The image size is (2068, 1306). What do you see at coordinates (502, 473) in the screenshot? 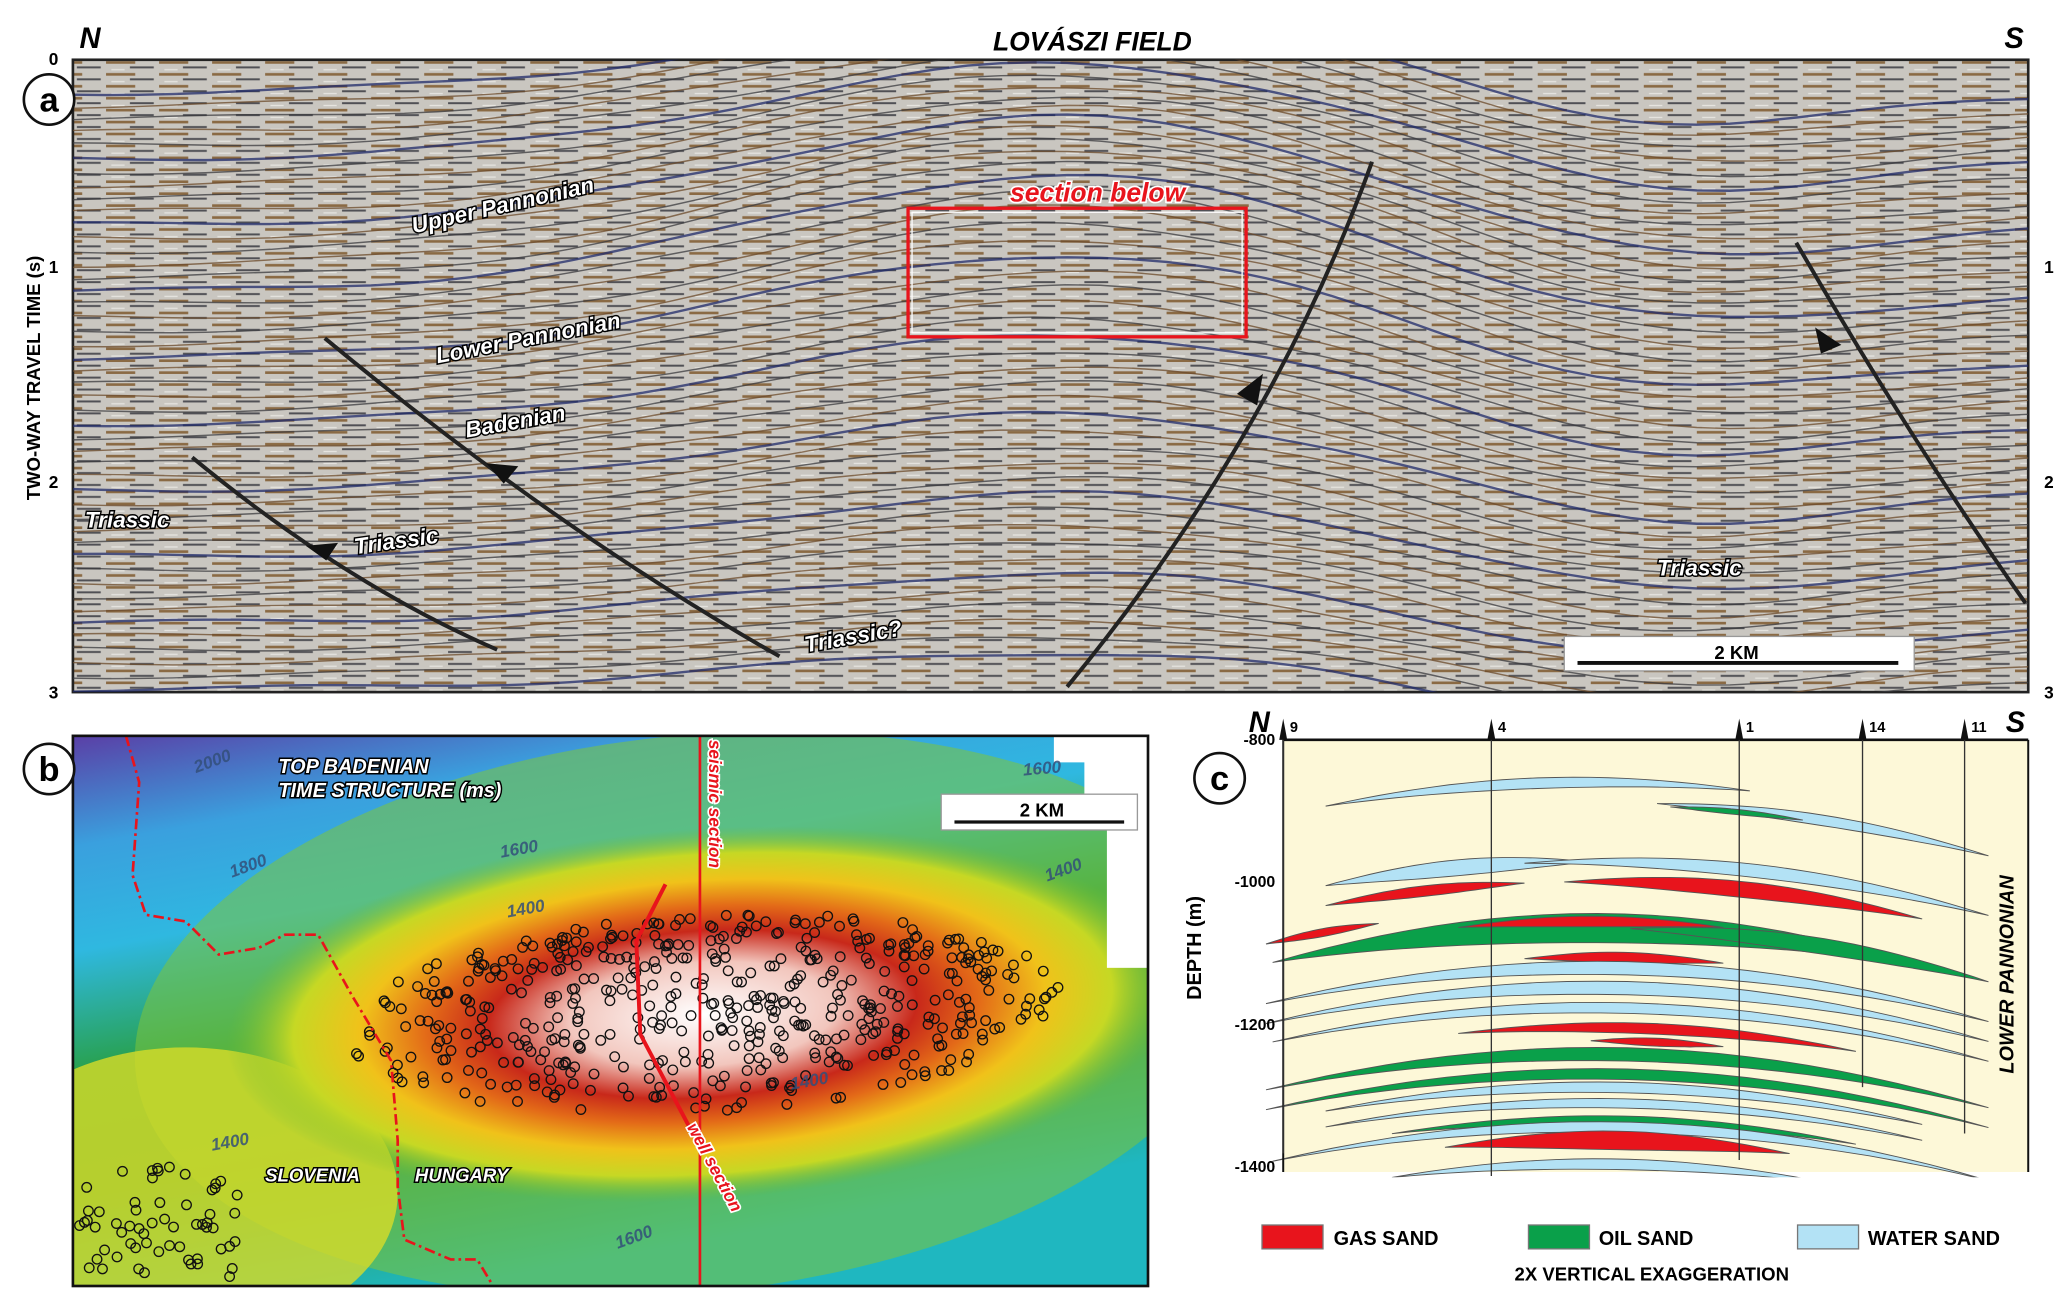
I see `arrow-icon` at bounding box center [502, 473].